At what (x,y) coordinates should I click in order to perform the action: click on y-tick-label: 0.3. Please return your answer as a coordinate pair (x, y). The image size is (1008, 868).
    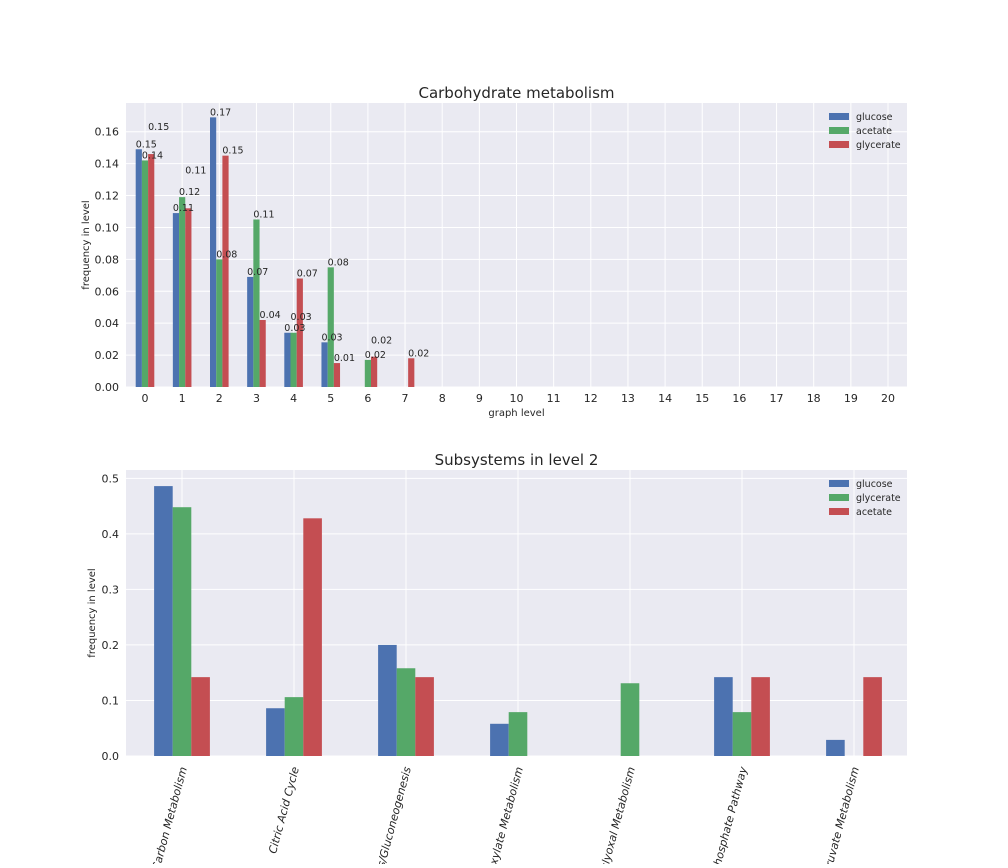
    Looking at the image, I should click on (111, 589).